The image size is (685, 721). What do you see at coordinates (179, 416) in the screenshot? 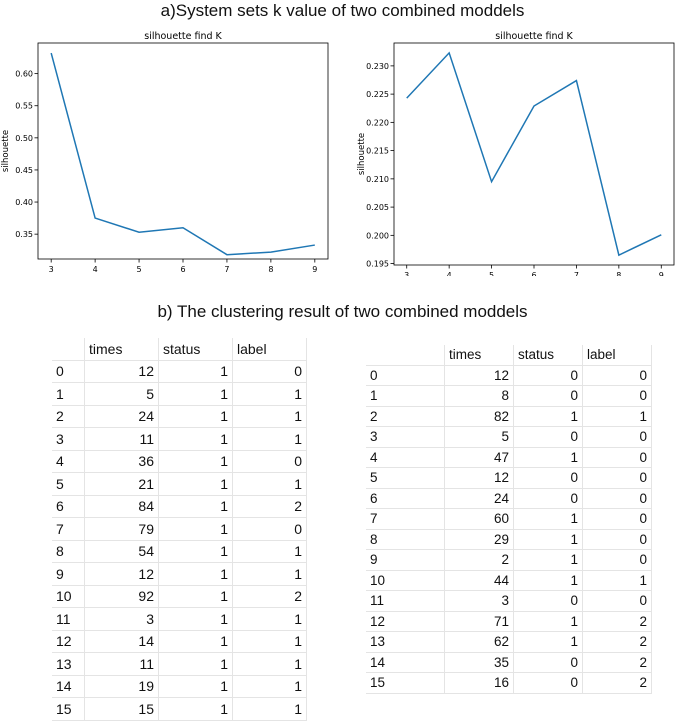
I see `table-row: 2 24 1 1` at bounding box center [179, 416].